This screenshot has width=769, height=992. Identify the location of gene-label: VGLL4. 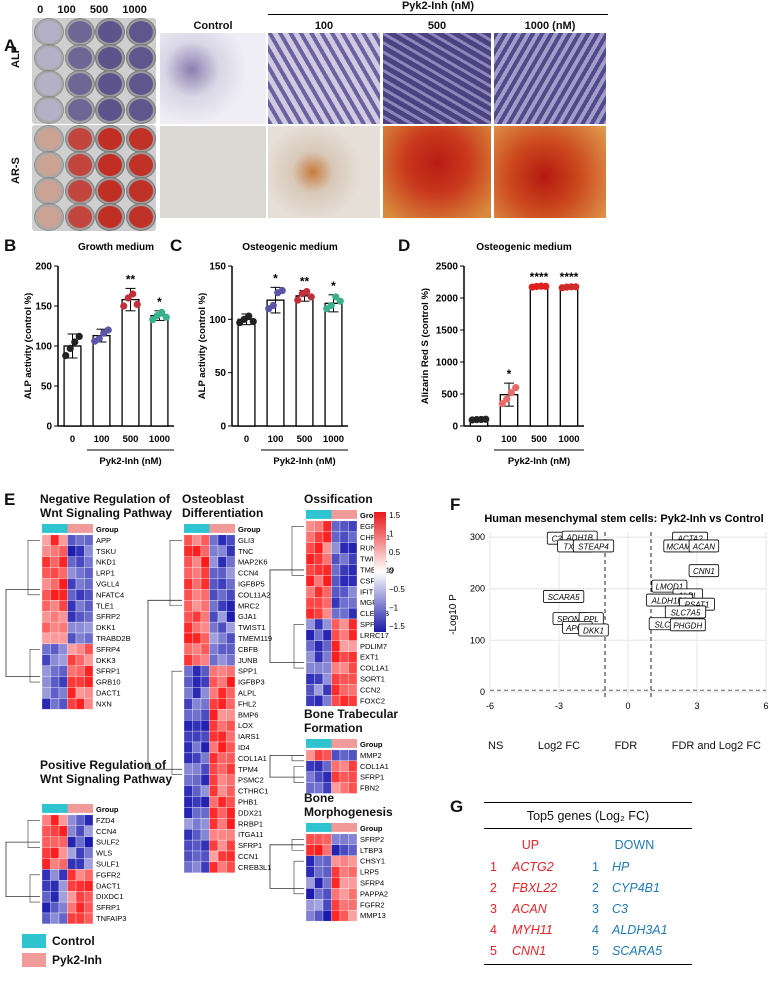
(107, 584).